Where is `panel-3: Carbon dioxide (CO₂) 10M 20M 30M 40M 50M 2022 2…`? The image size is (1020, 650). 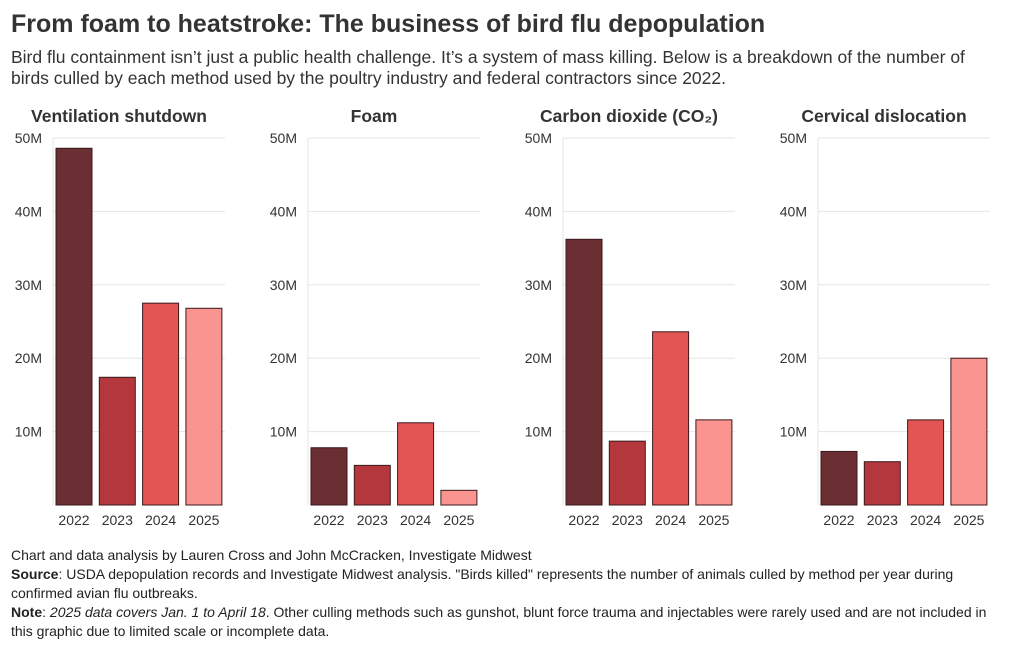
panel-3: Carbon dioxide (CO₂) 10M 20M 30M 40M 50M 2022 2… is located at coordinates (630, 317).